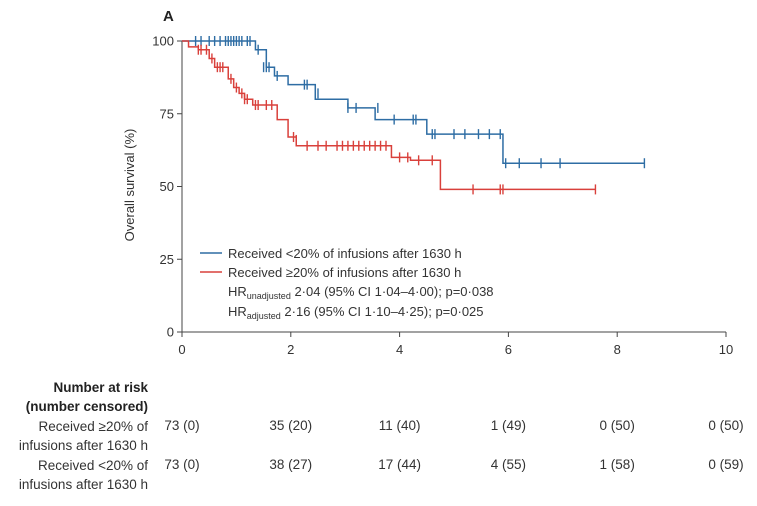 This screenshot has width=757, height=506. I want to click on y-tick-label: 100, so click(163, 41).